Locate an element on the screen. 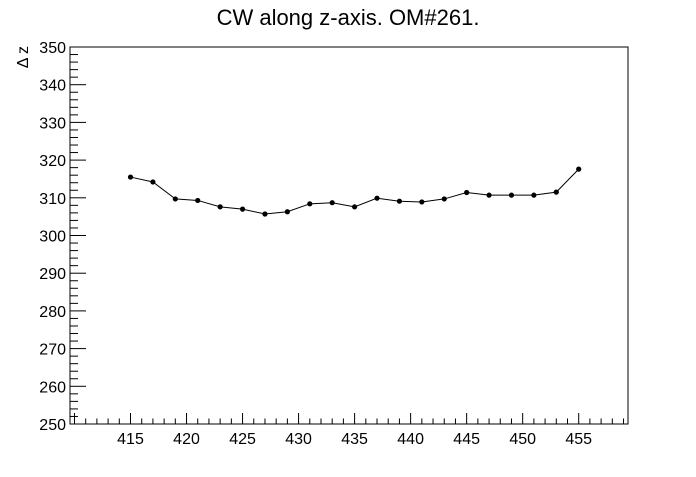 The image size is (696, 477). y-axis: 250 260 270 280 290 300 310 320 330 340 350 is located at coordinates (62, 237).